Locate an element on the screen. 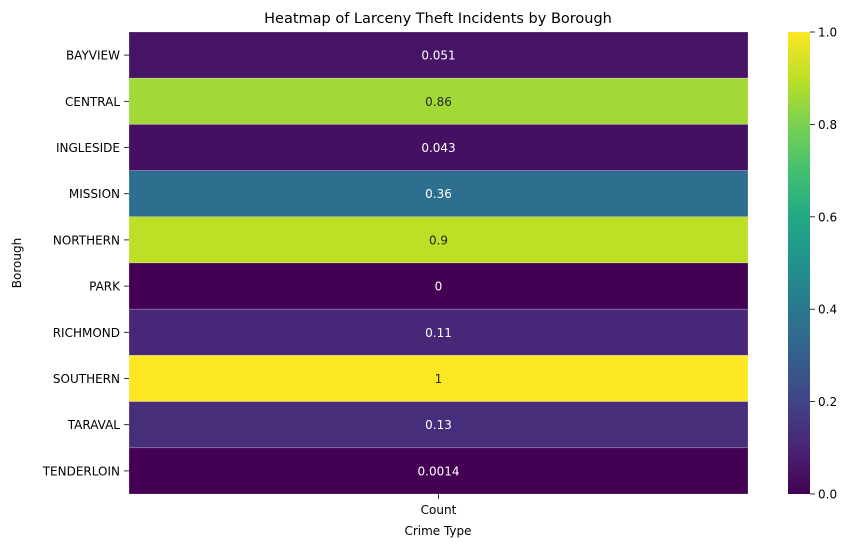 Image resolution: width=852 pixels, height=551 pixels. y-tick-label: INGLESIDE is located at coordinates (88, 148).